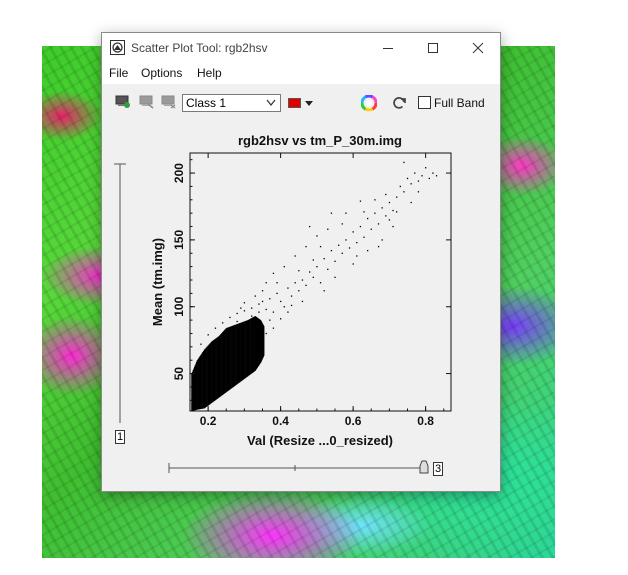 The image size is (628, 575). What do you see at coordinates (209, 73) in the screenshot?
I see `menu-help: Help` at bounding box center [209, 73].